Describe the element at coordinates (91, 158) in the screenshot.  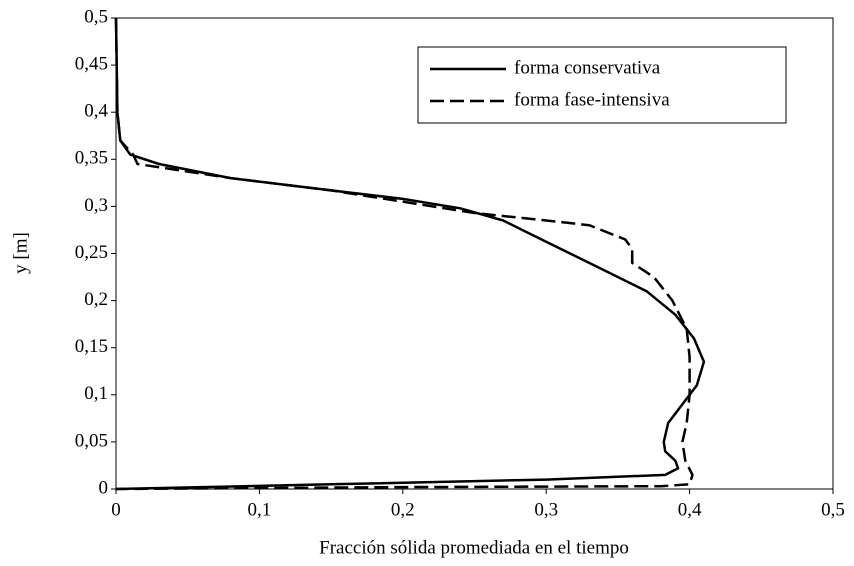
I see `y-tick-label: 0,35` at that location.